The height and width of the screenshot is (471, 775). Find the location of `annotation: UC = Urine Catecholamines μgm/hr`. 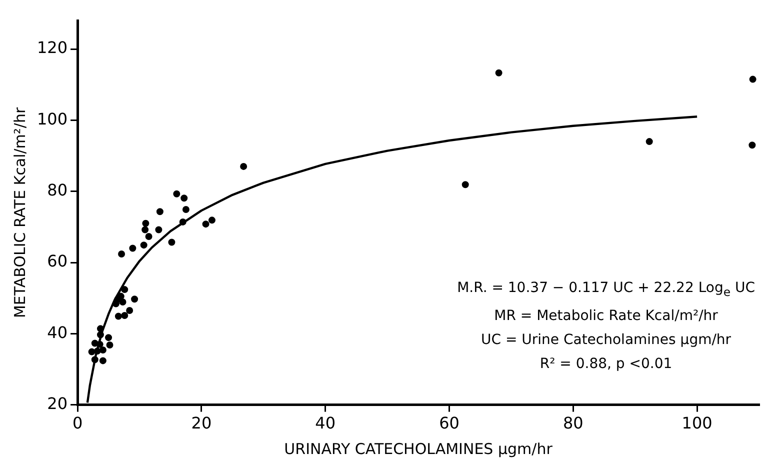

annotation: UC = Urine Catecholamines μgm/hr is located at coordinates (606, 340).